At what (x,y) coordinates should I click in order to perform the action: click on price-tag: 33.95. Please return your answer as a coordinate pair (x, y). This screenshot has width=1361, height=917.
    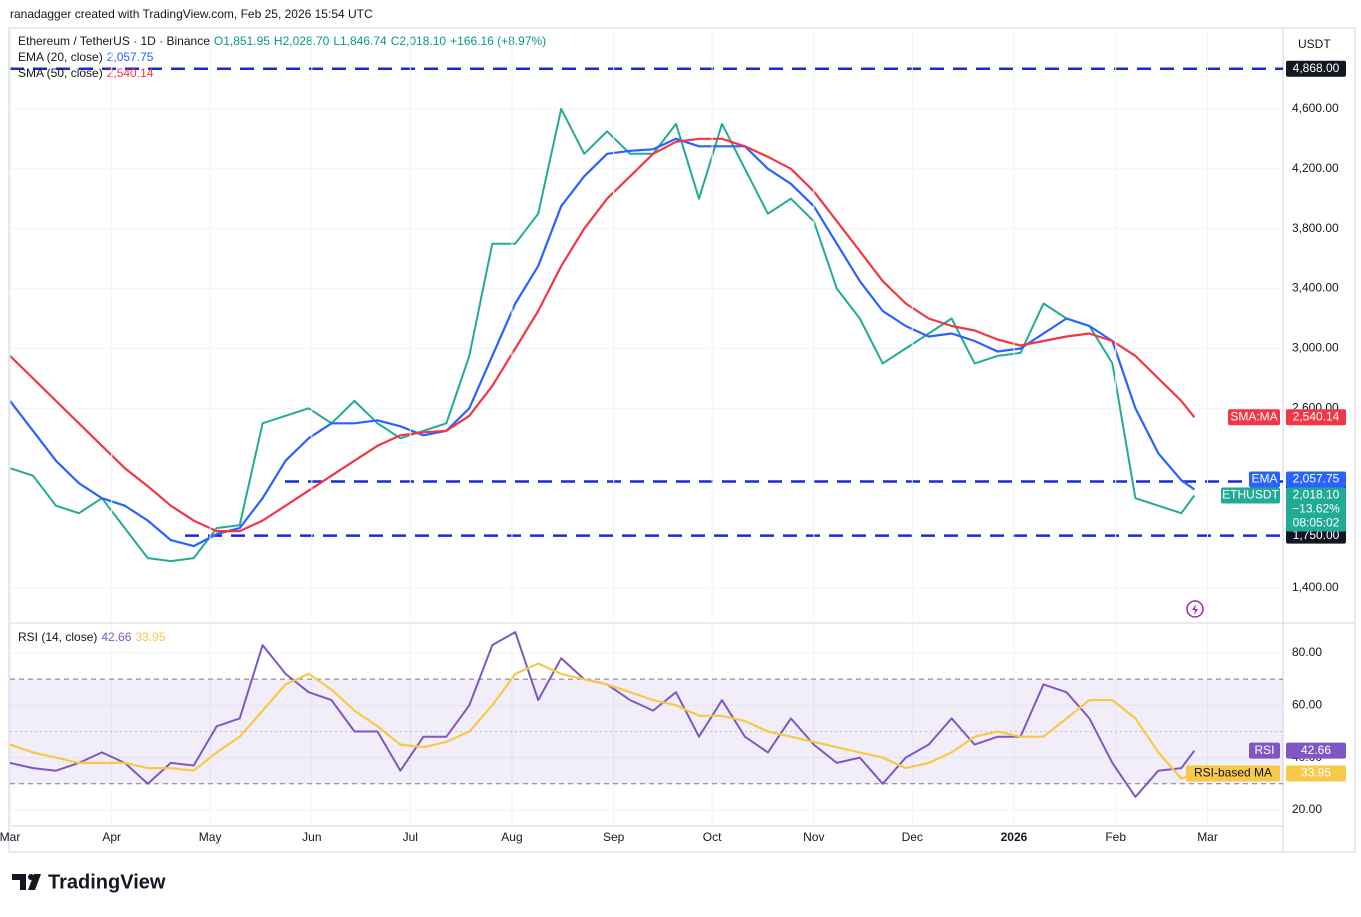
    Looking at the image, I should click on (1316, 773).